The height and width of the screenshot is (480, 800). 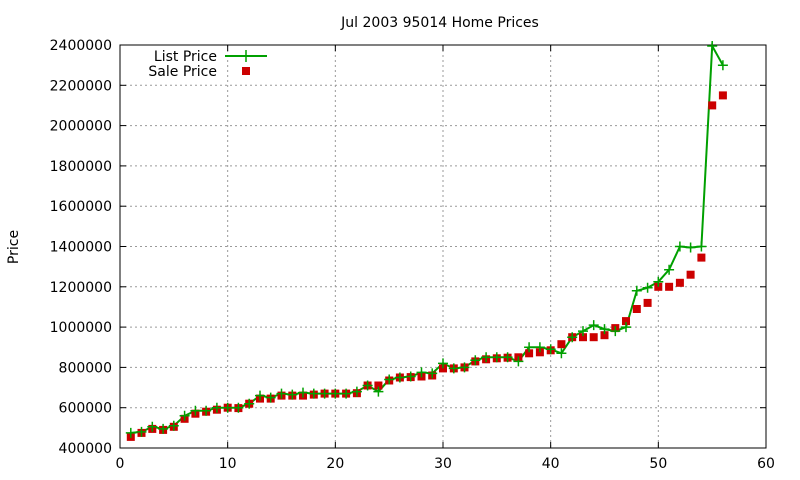 I want to click on y-tick-label: 2400000, so click(x=81, y=46).